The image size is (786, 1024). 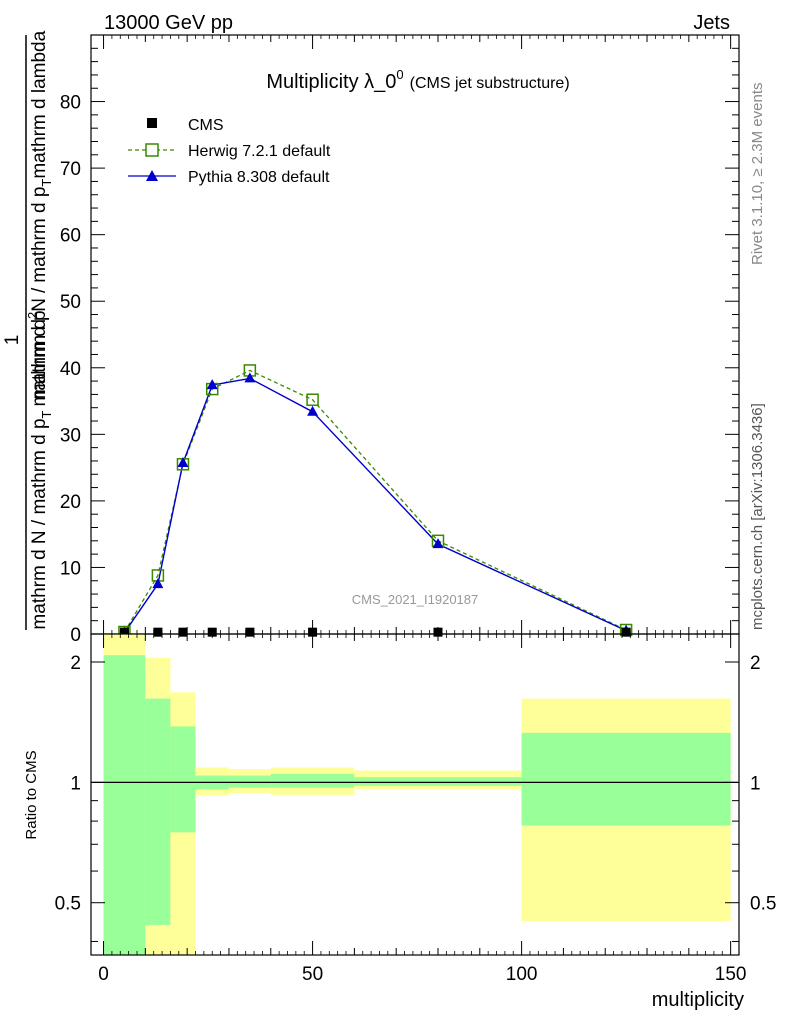 I want to click on x-tick-label: 100, so click(x=522, y=974).